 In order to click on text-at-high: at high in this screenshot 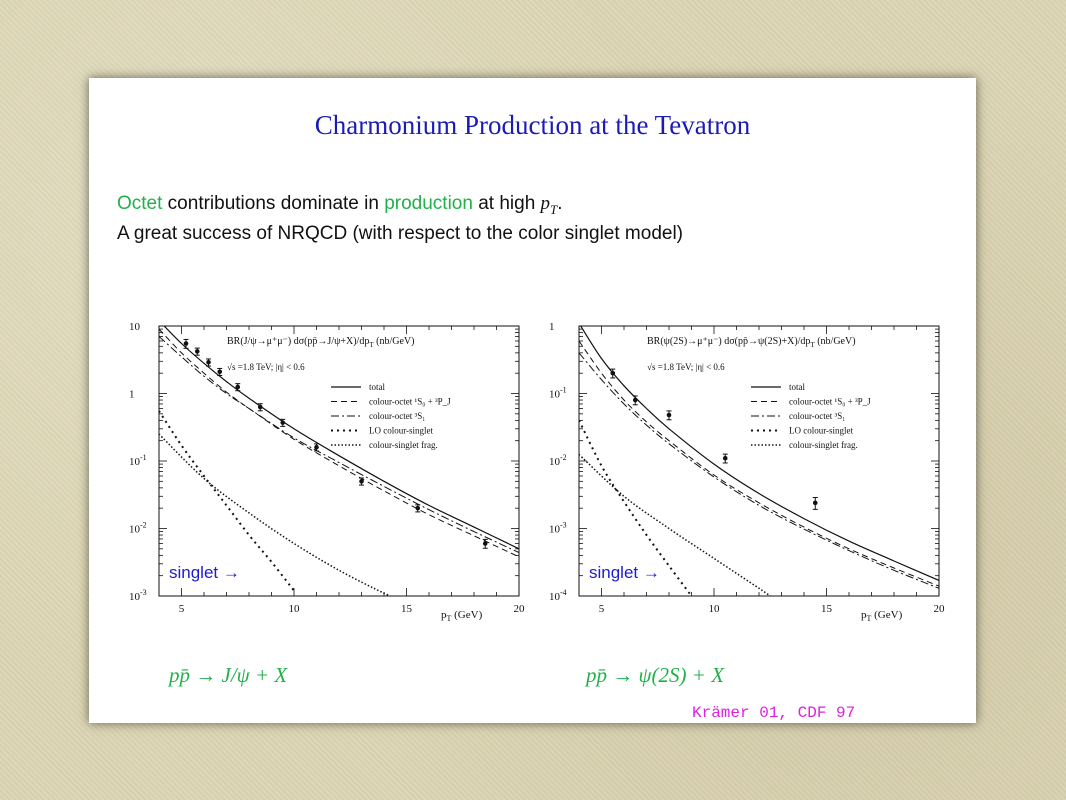, I will do `click(506, 203)`.